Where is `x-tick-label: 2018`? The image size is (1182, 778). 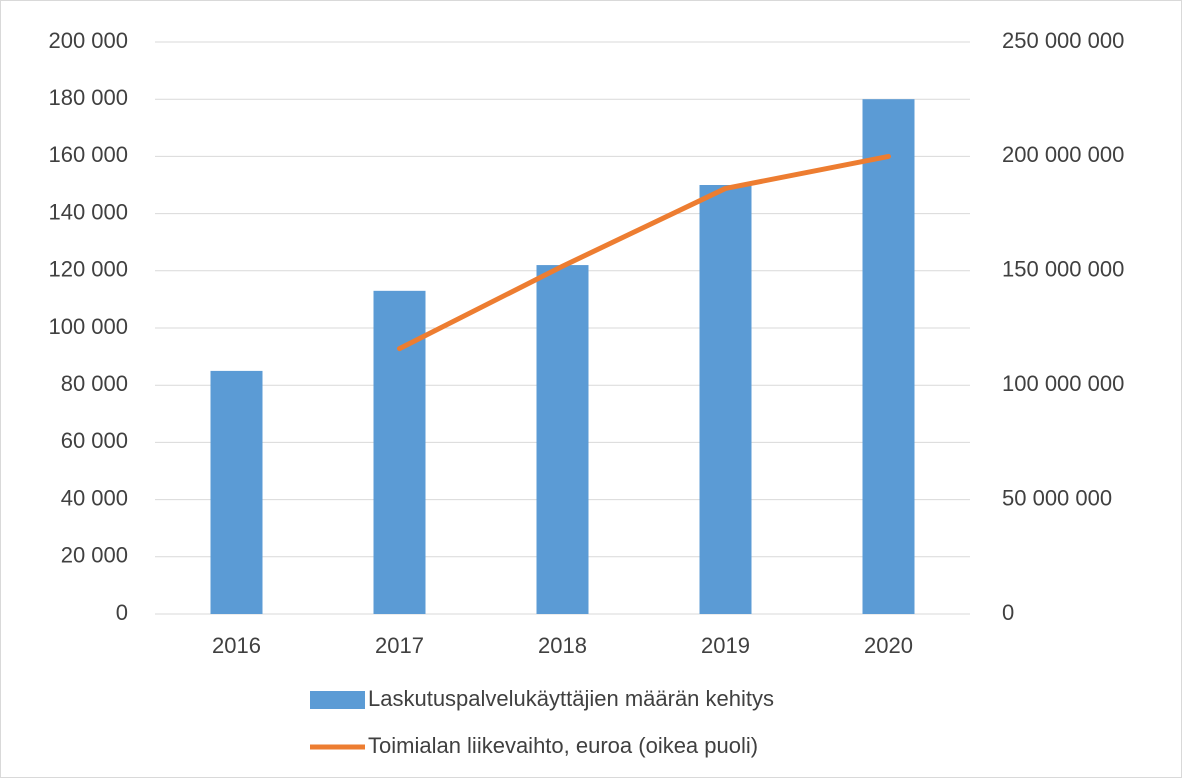
x-tick-label: 2018 is located at coordinates (562, 645).